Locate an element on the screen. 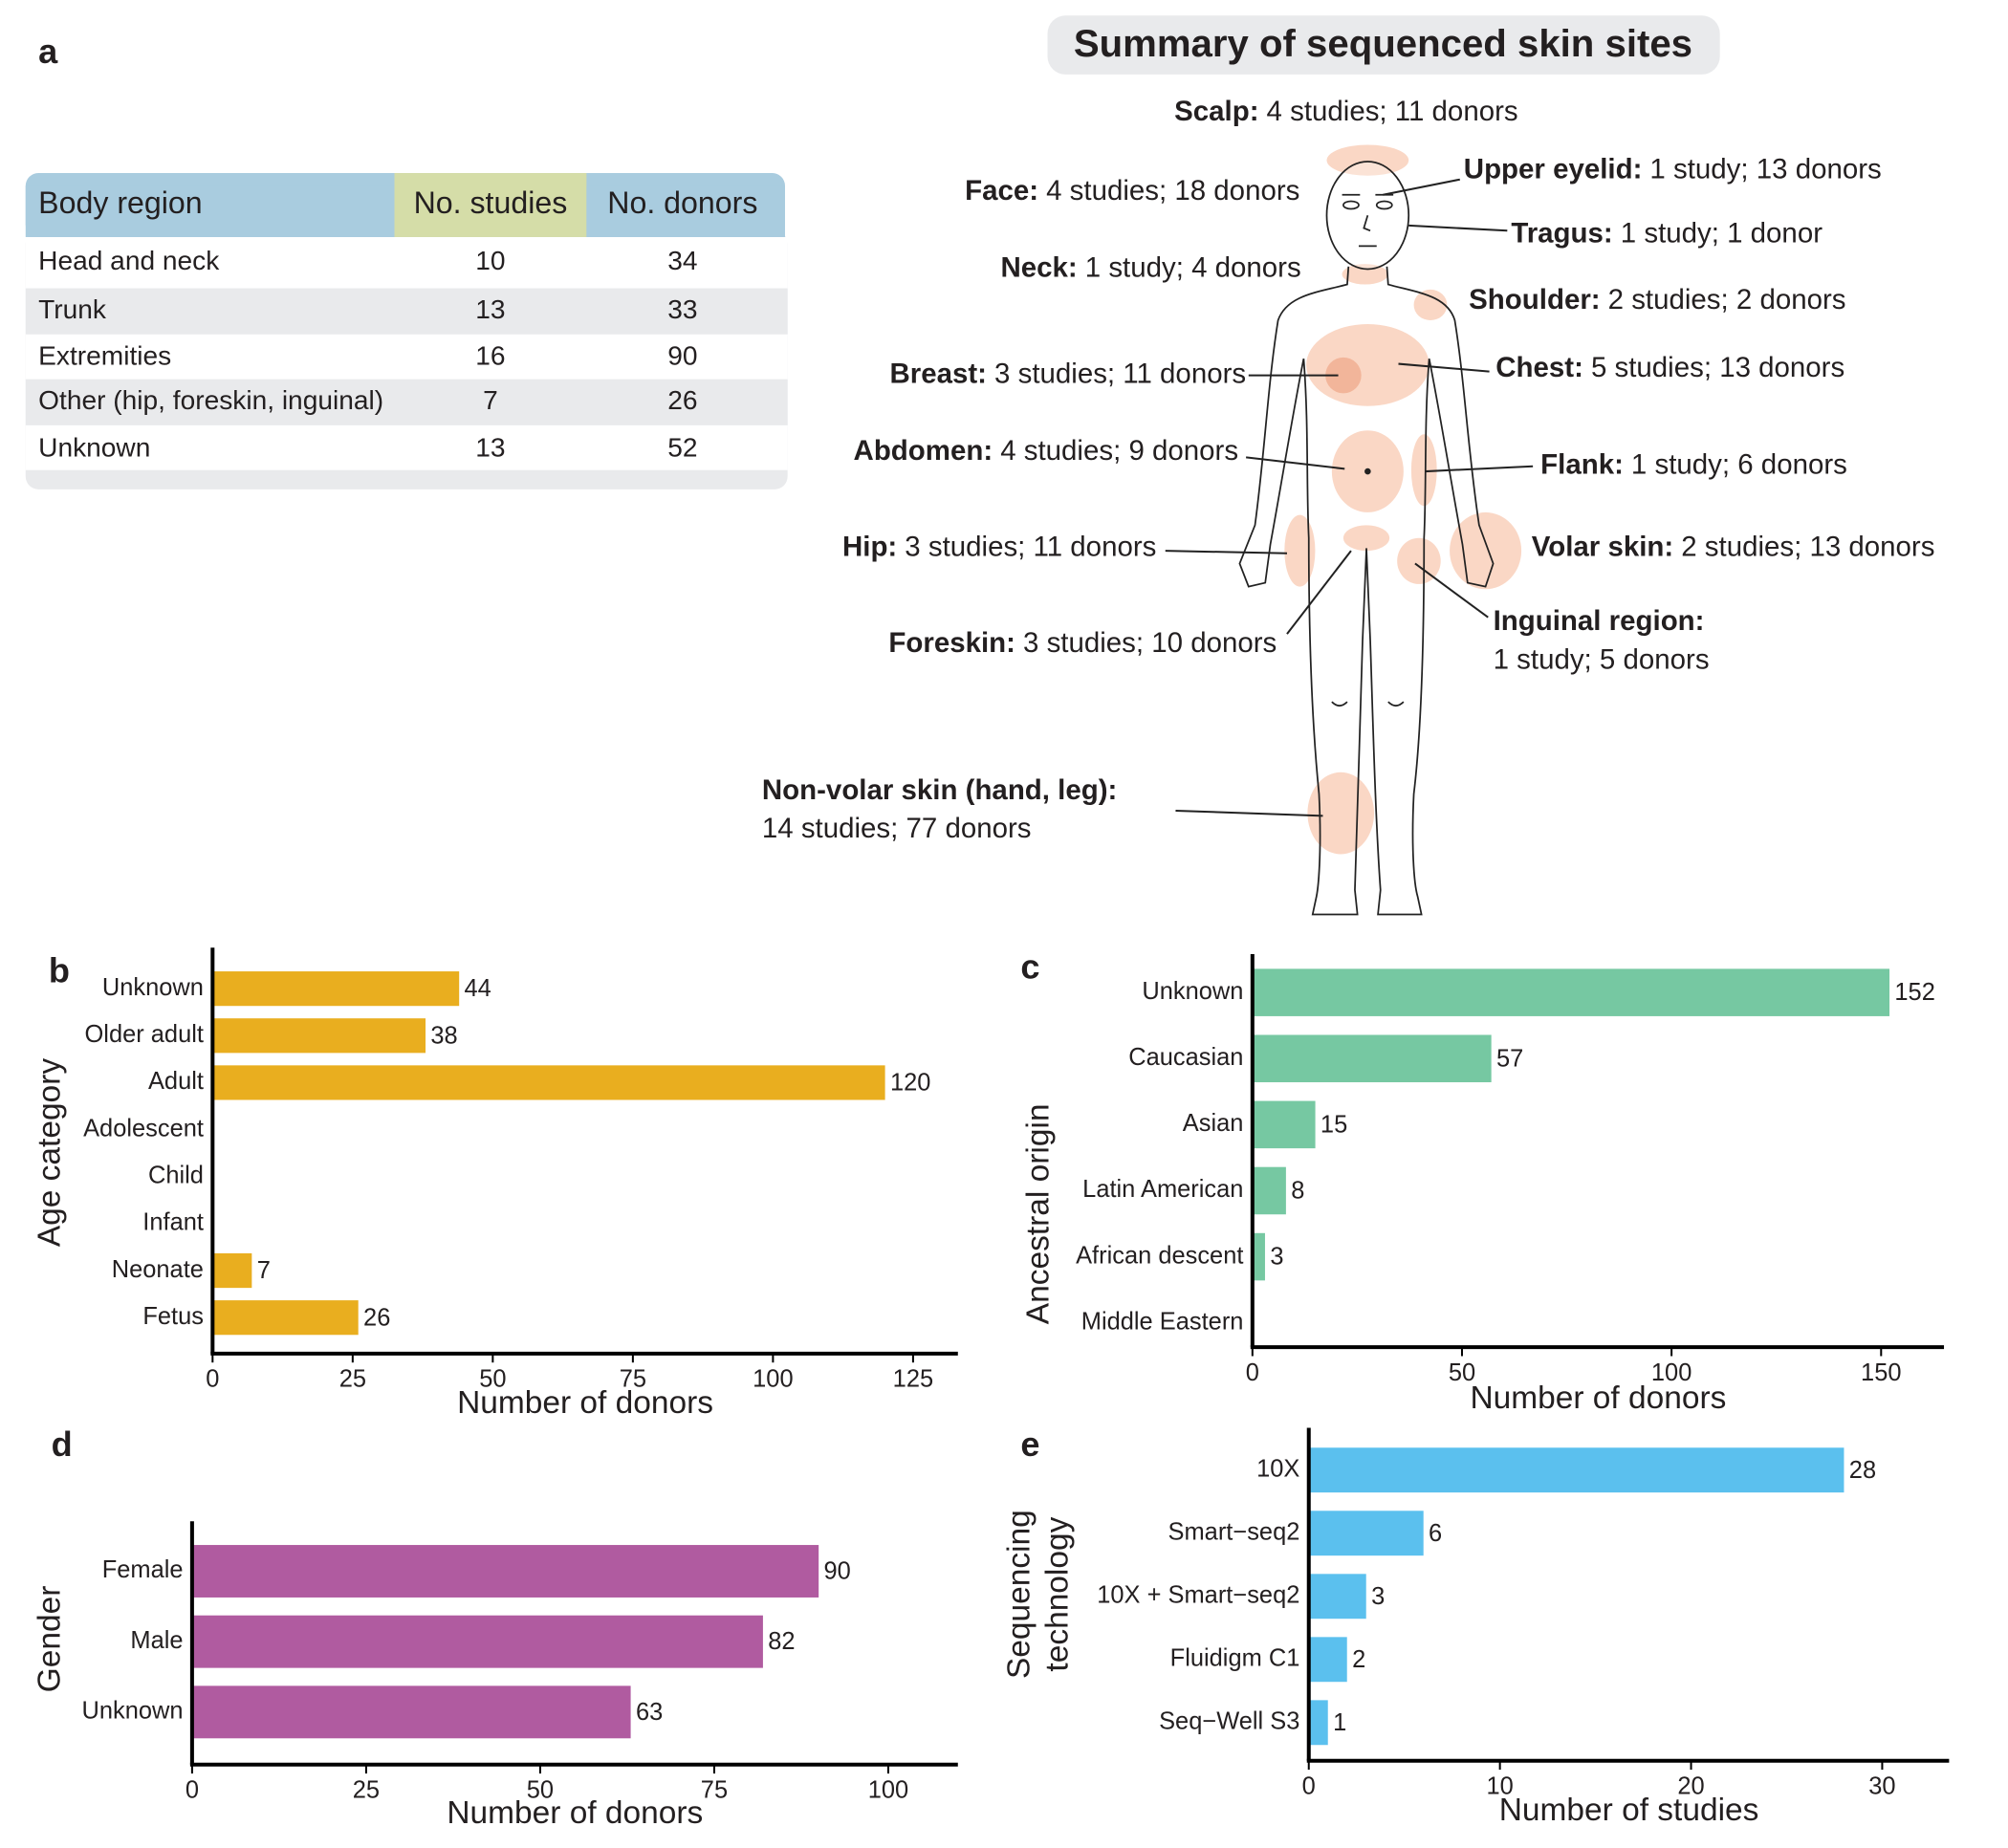 This screenshot has height=1848, width=2008. data-label: 152 is located at coordinates (1914, 992).